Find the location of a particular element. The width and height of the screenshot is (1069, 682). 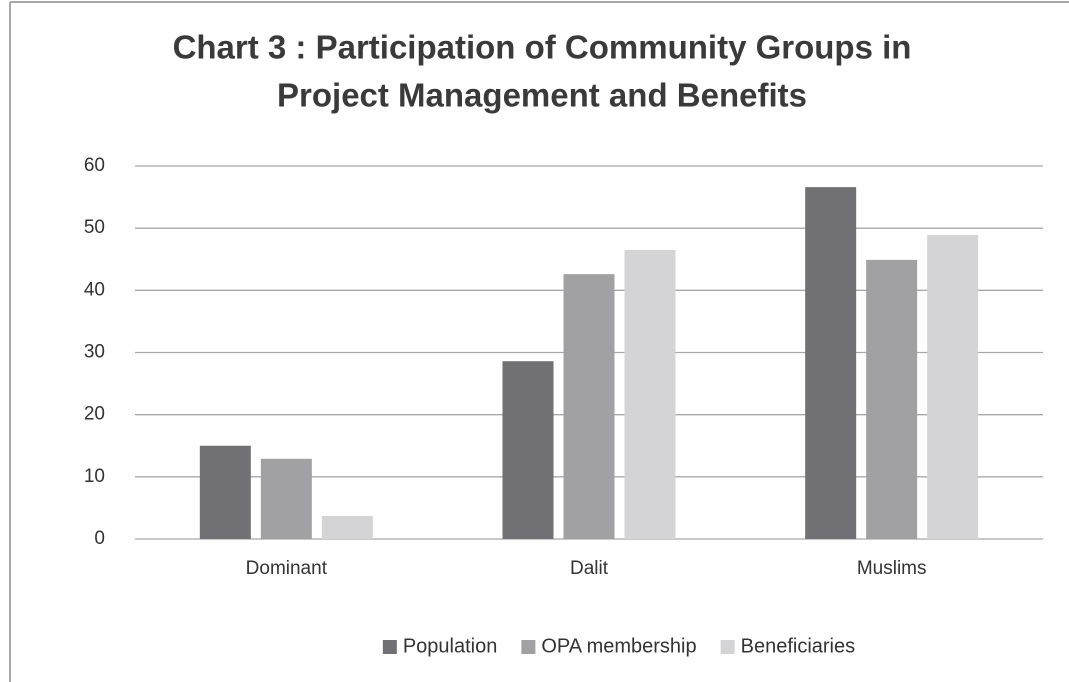

y-tick-label: 40 is located at coordinates (94, 289).